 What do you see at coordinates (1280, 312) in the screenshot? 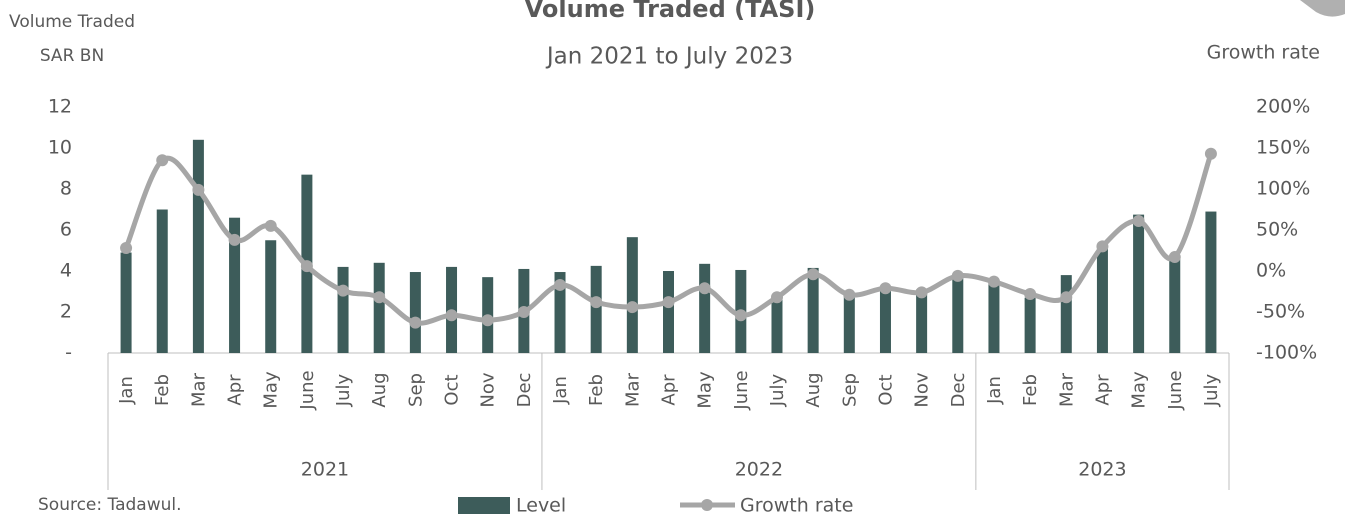
I see `y2-tick-label: -50%` at bounding box center [1280, 312].